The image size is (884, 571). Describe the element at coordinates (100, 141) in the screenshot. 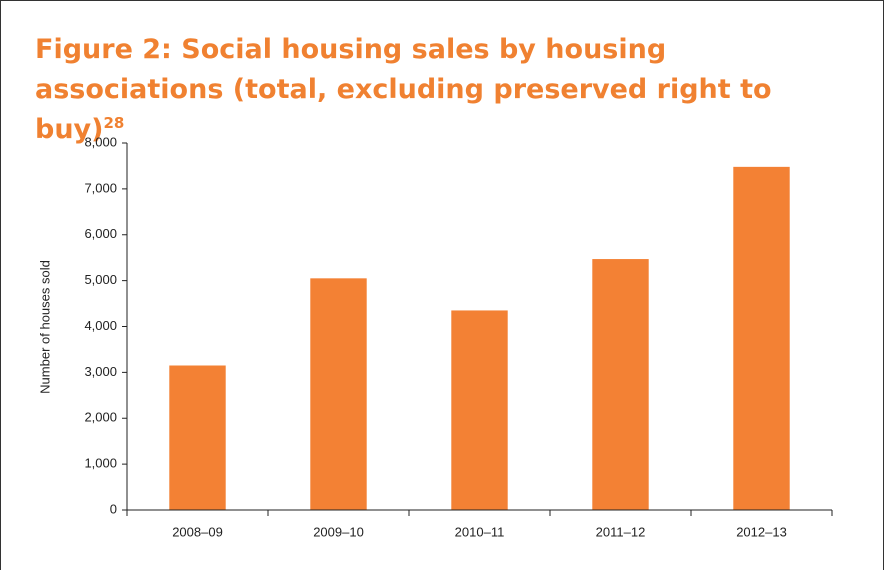

I see `y-tick-label: 8,000` at that location.